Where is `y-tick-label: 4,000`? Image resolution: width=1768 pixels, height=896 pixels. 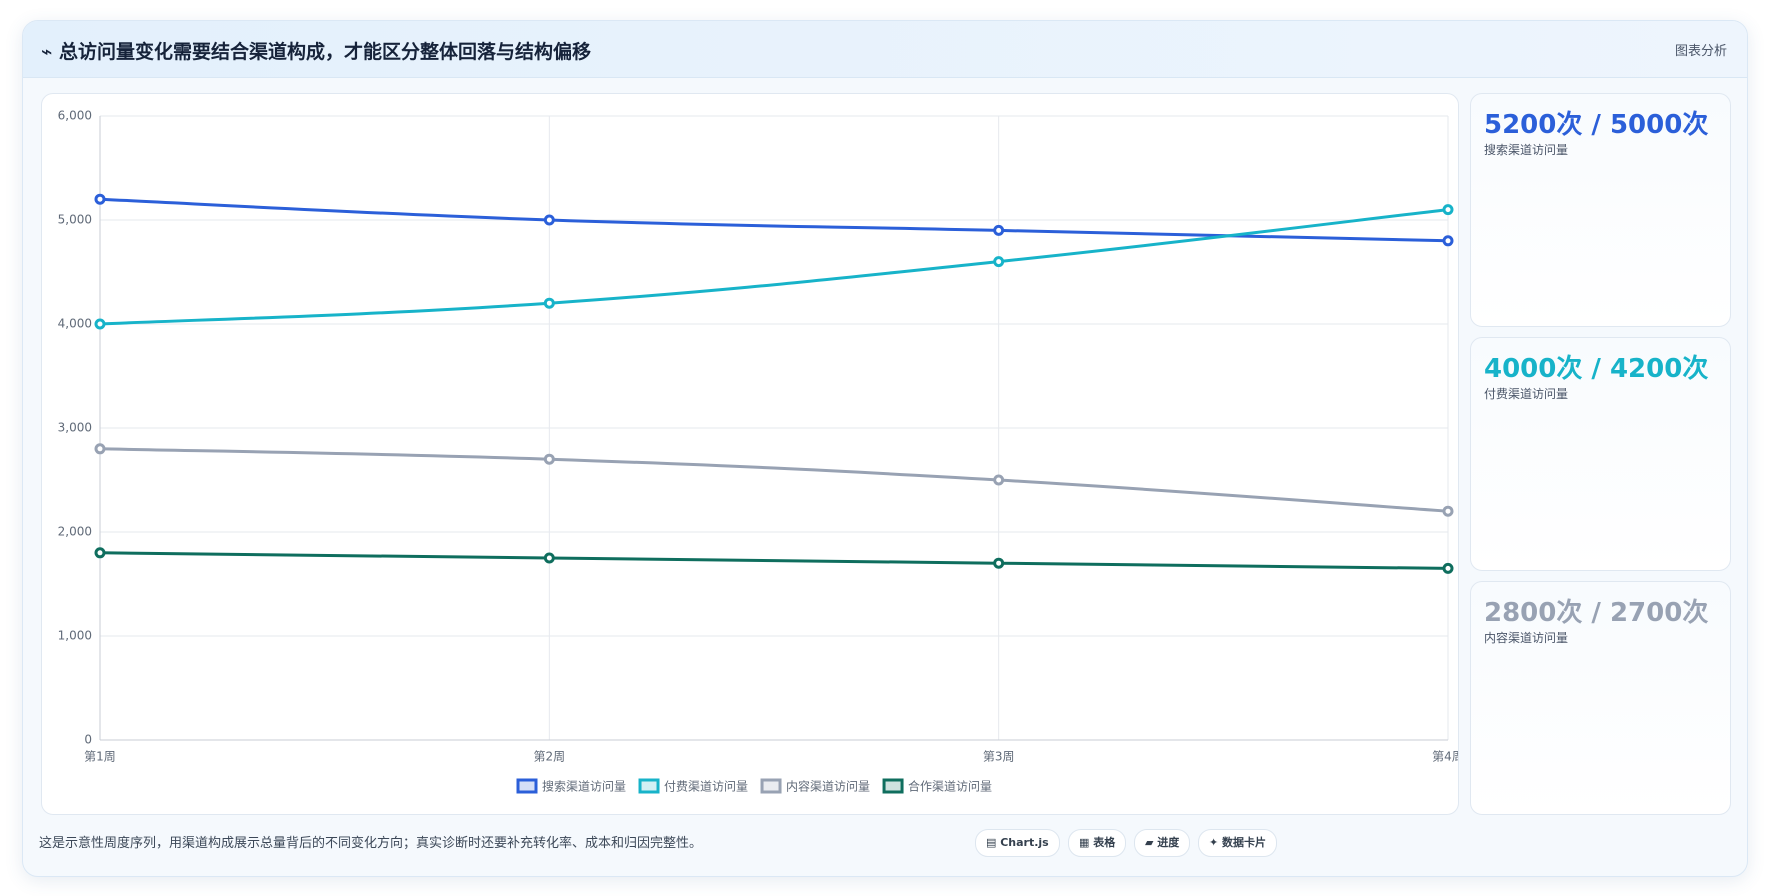
y-tick-label: 4,000 is located at coordinates (75, 324).